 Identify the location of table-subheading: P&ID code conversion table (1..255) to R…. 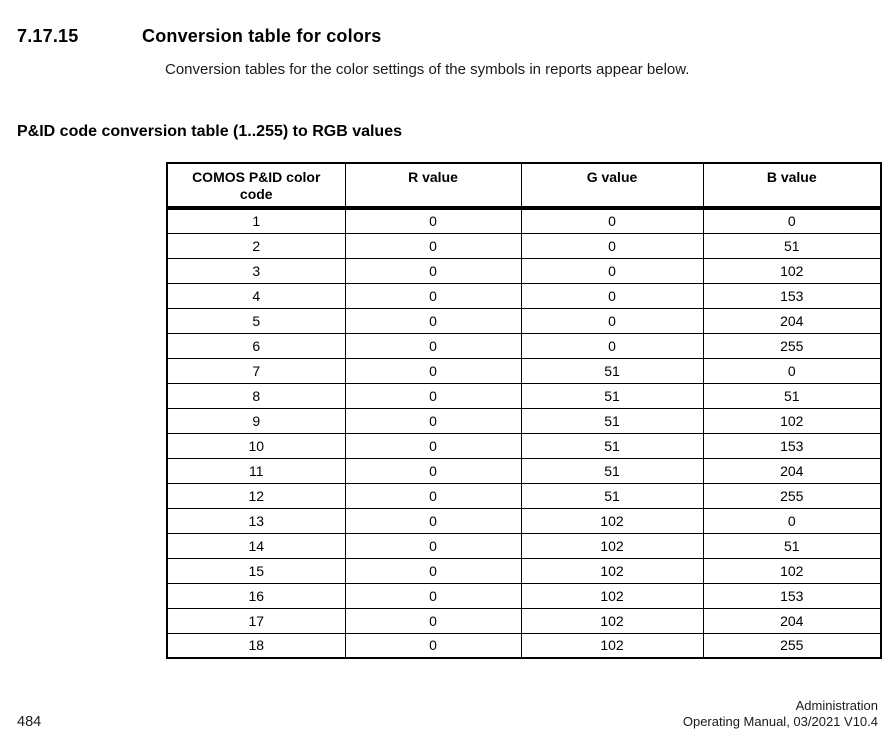
(209, 131).